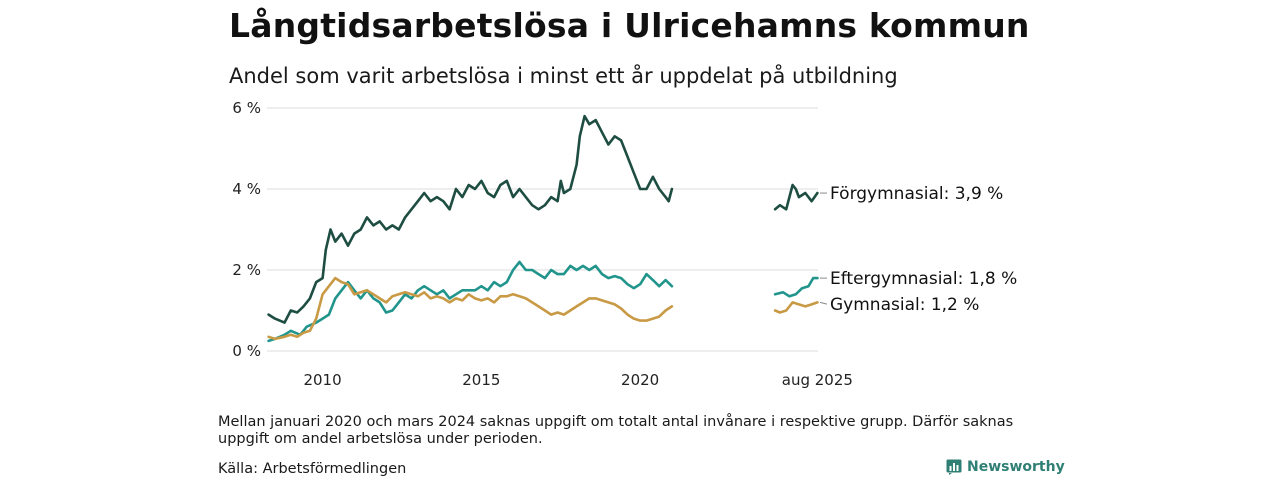 The height and width of the screenshot is (480, 1280). I want to click on x-tick-label: 2015, so click(481, 380).